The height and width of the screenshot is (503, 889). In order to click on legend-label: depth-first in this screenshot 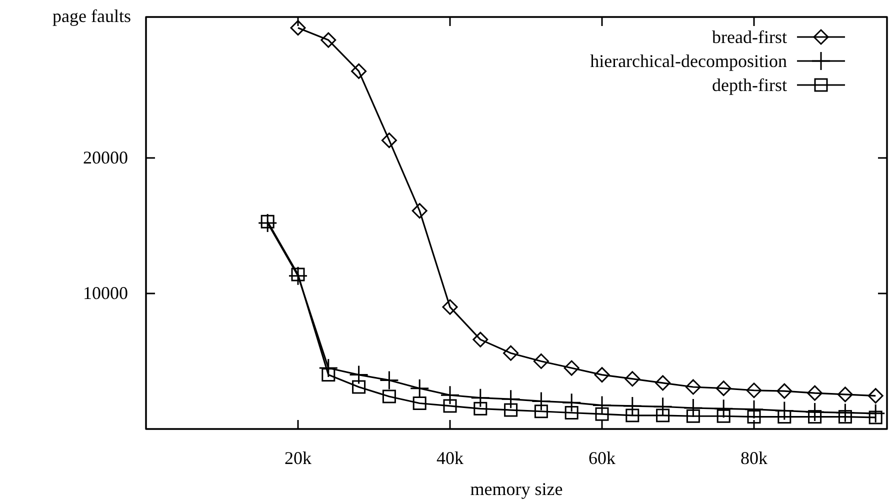, I will do `click(749, 85)`.